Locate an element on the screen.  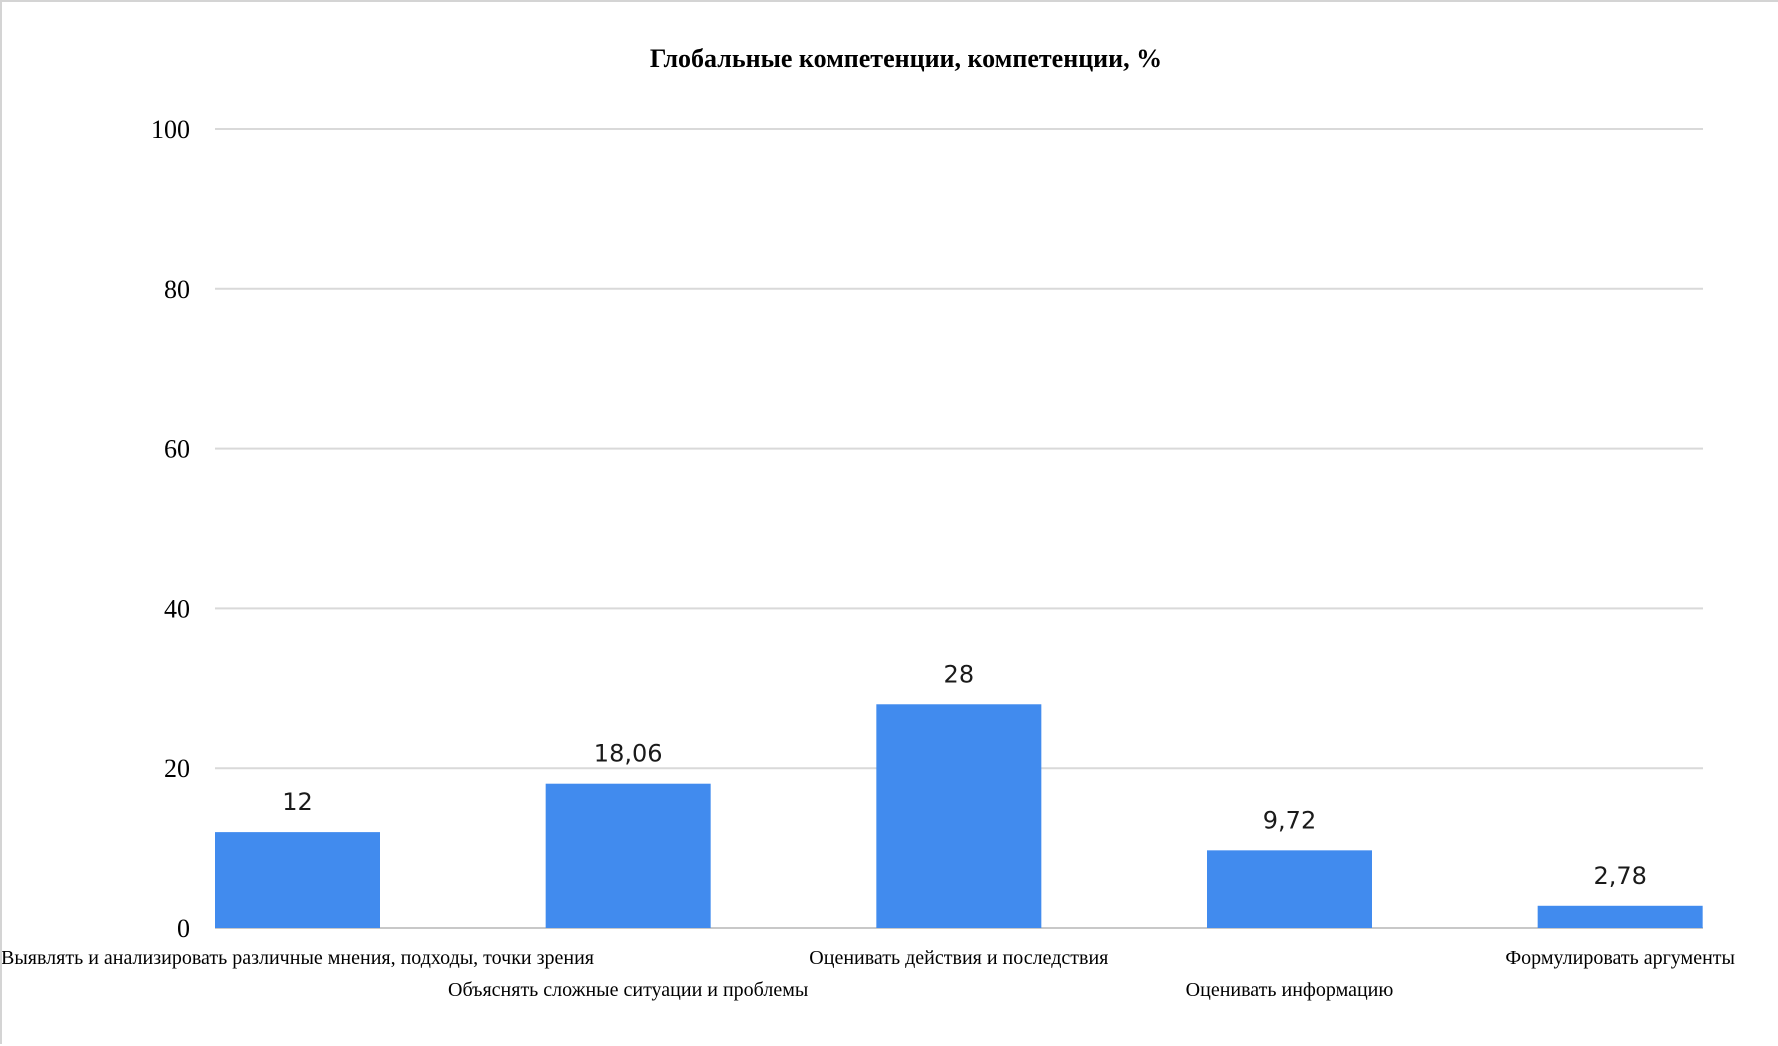
x-tick-label: Формулировать аргументы is located at coordinates (1620, 958).